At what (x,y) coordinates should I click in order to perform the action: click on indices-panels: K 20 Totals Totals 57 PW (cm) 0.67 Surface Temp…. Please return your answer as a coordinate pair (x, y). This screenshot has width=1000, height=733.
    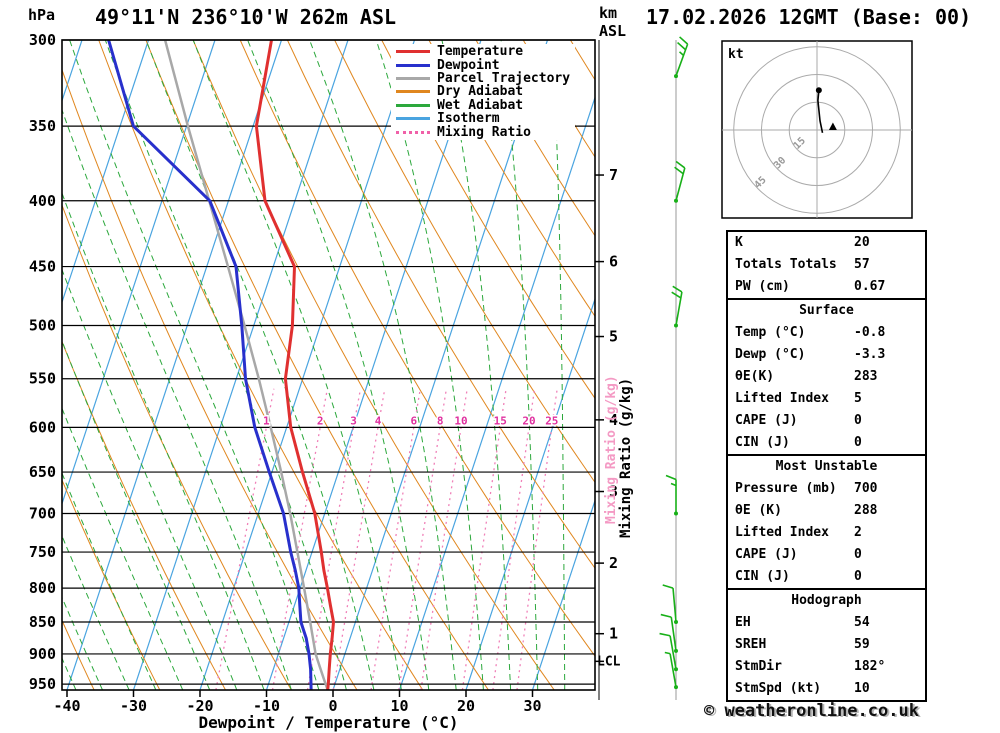
    Looking at the image, I should click on (826, 466).